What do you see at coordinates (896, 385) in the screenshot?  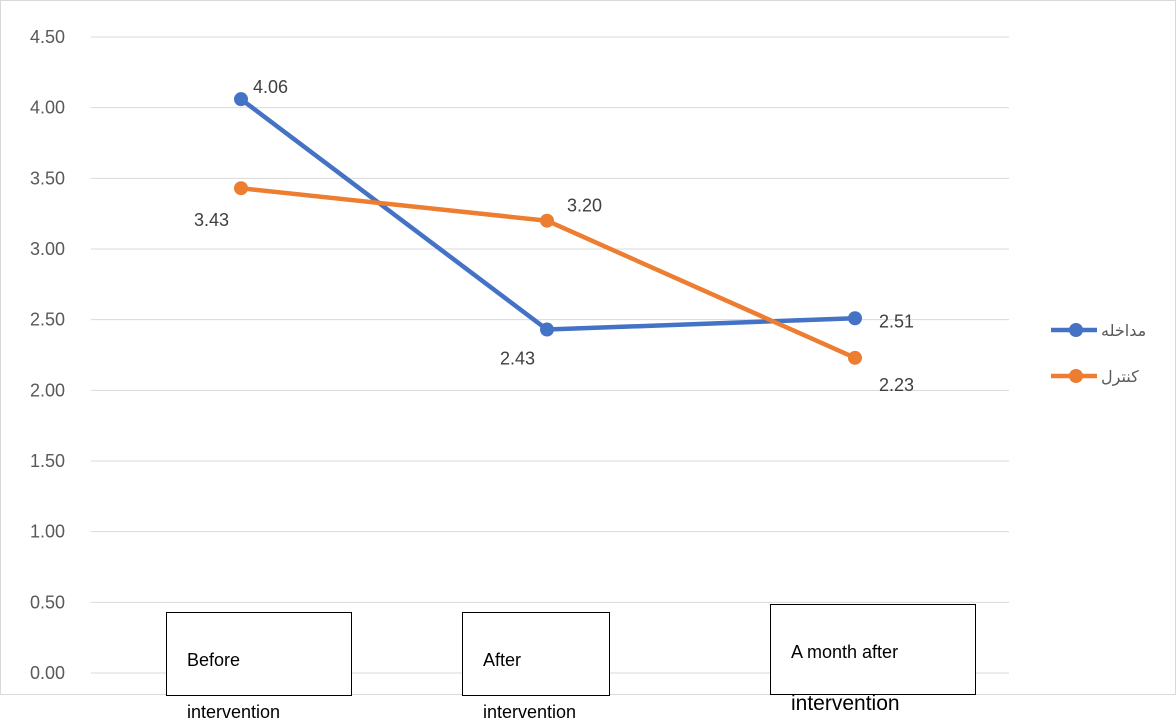 I see `data-label: 2.23` at bounding box center [896, 385].